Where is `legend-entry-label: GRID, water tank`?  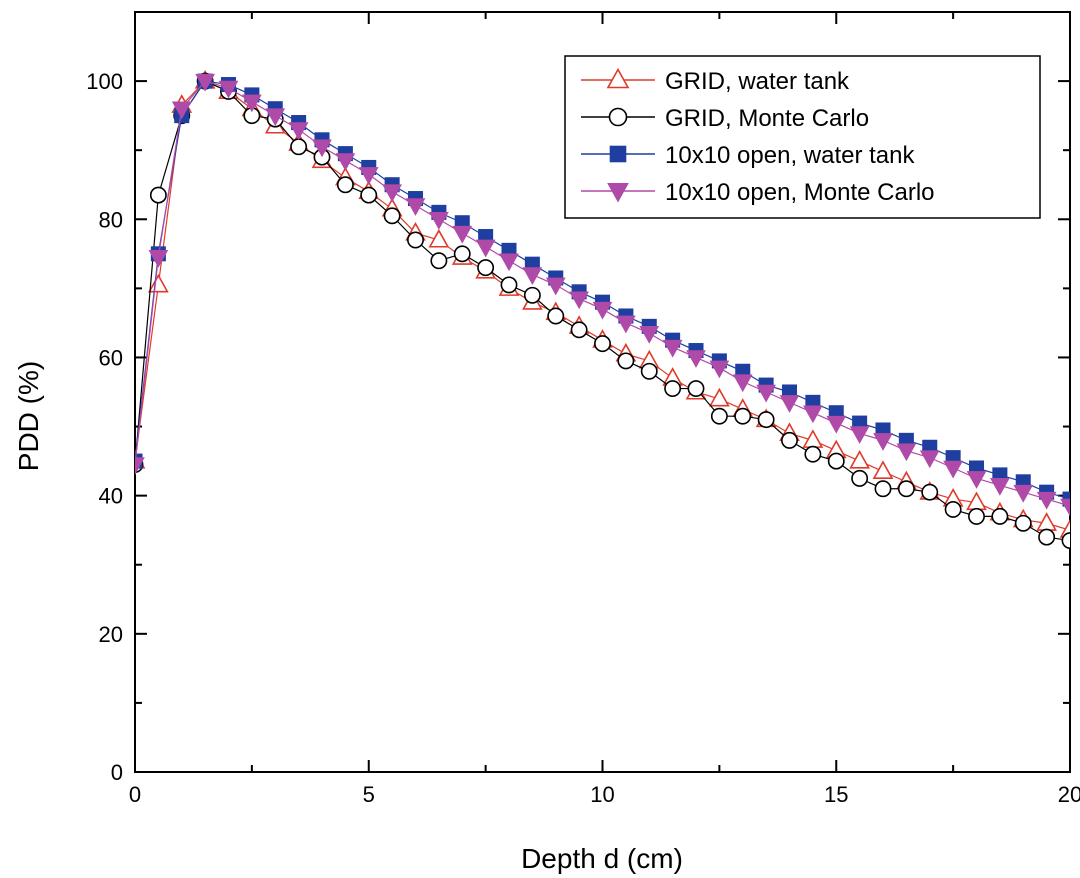 legend-entry-label: GRID, water tank is located at coordinates (757, 81).